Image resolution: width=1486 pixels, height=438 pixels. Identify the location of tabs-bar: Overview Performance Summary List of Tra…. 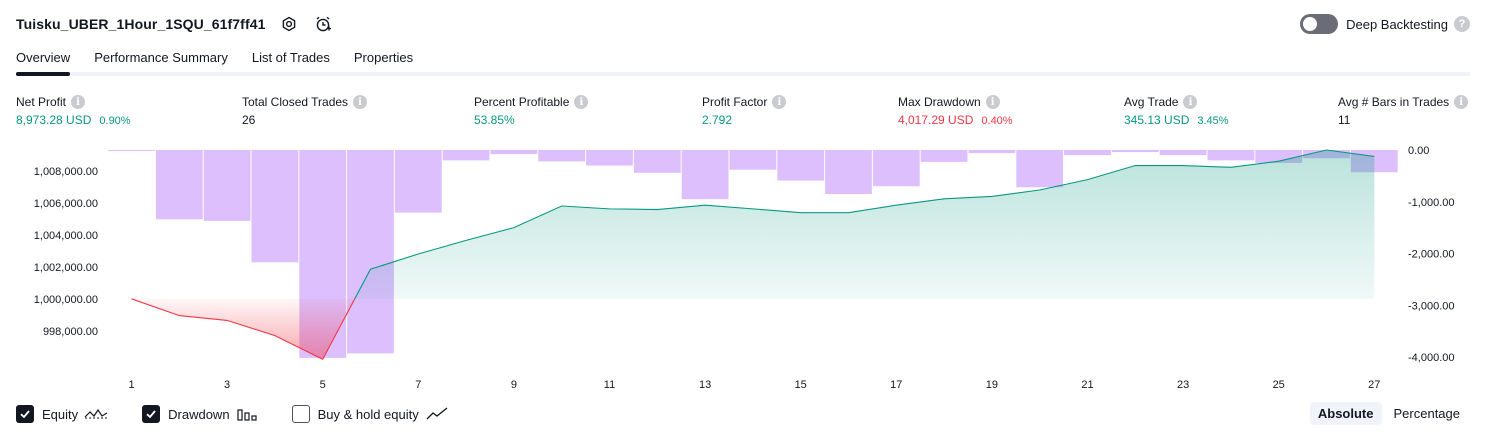
(743, 60).